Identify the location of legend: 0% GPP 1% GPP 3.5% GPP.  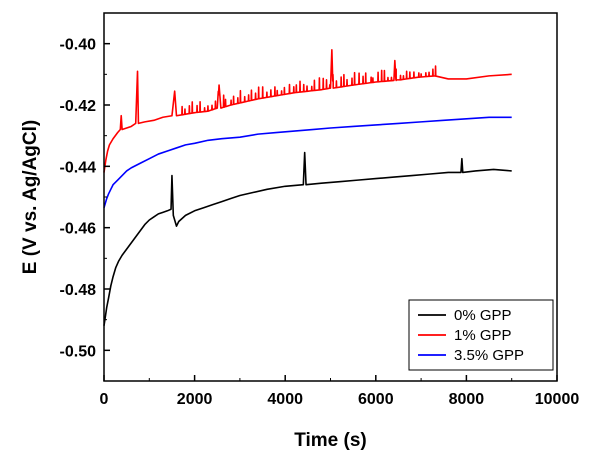
(481, 335).